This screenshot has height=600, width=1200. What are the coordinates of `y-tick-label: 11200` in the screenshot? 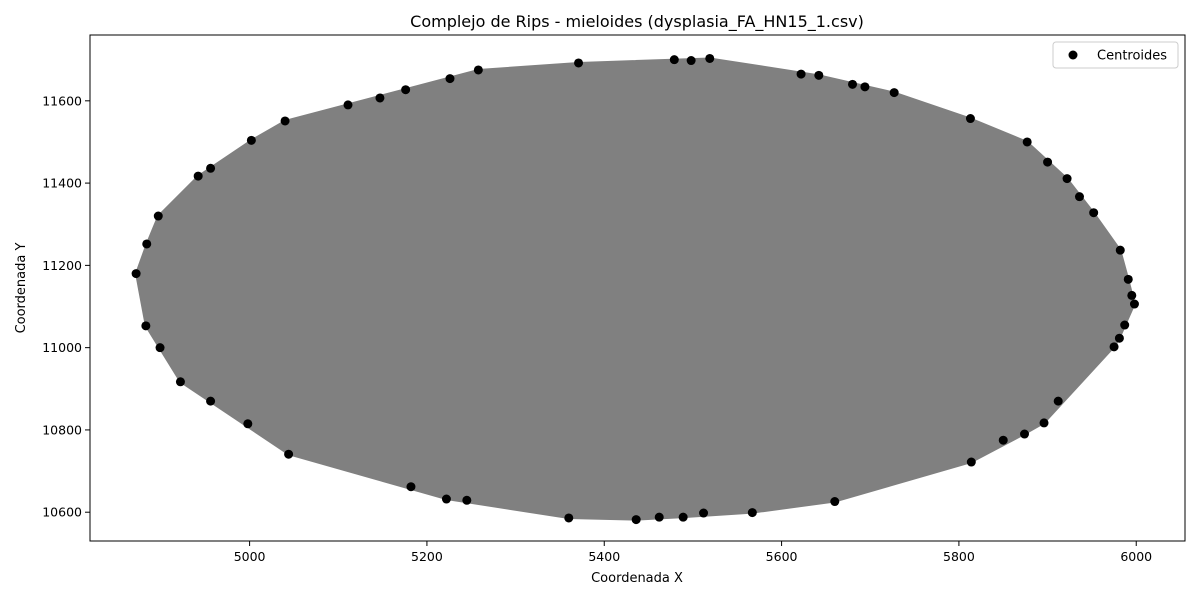 It's located at (62, 265).